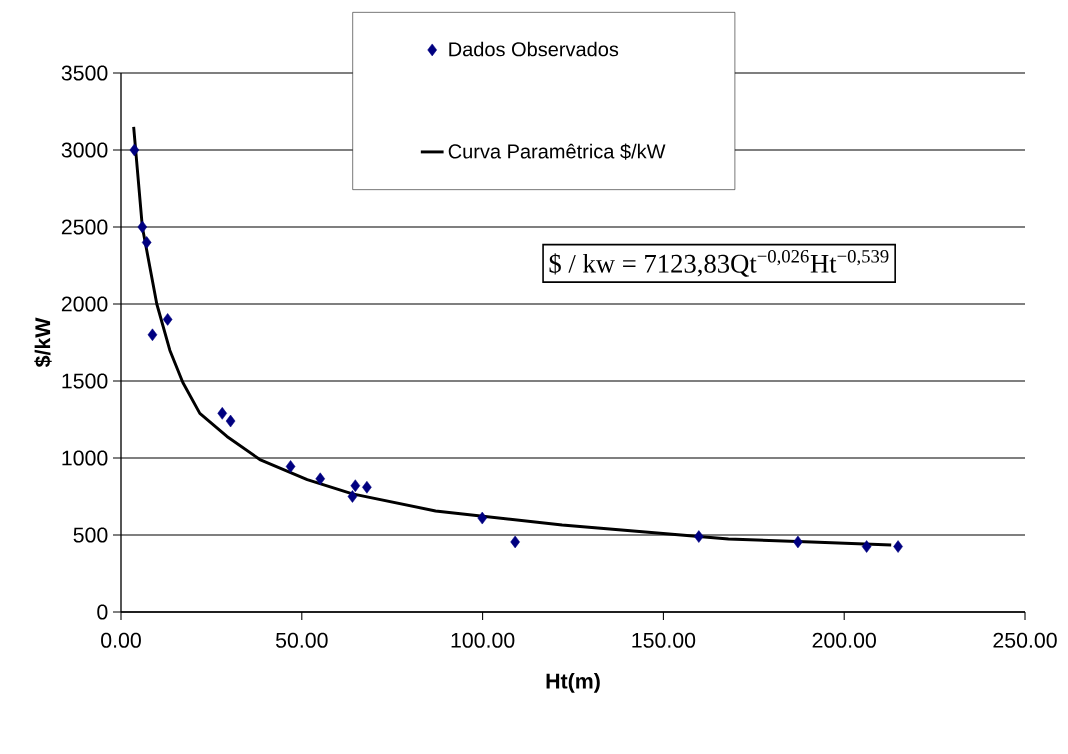  What do you see at coordinates (84, 304) in the screenshot?
I see `y-tick-label: 2000` at bounding box center [84, 304].